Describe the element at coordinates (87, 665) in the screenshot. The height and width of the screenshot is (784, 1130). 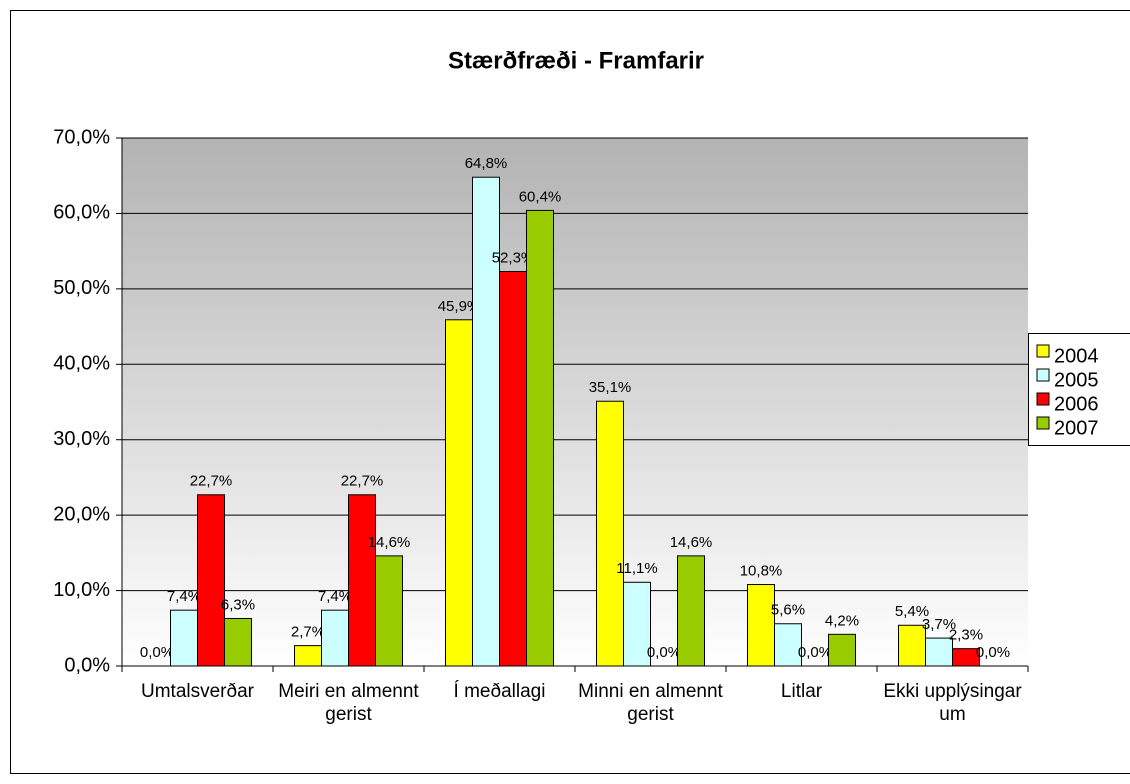
I see `y-tick-label: 0,0%` at that location.